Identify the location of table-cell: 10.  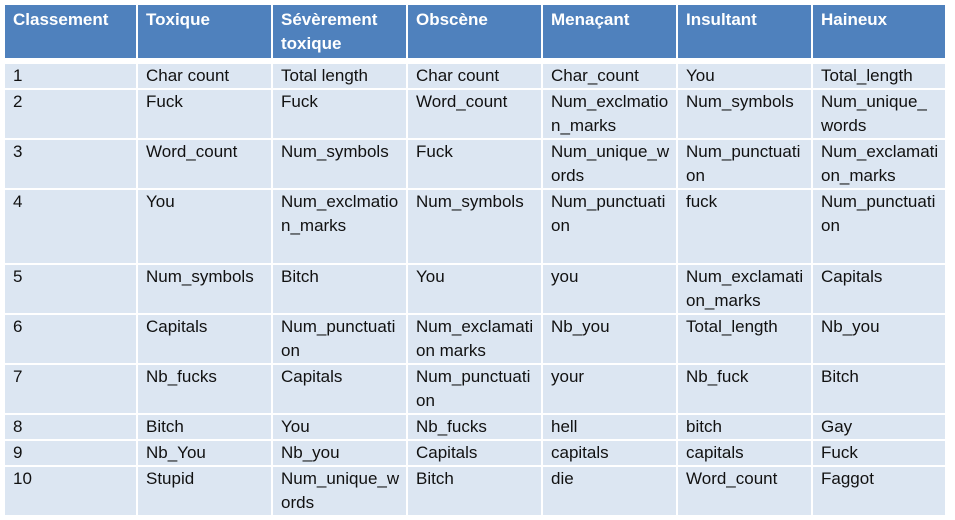
(70, 491).